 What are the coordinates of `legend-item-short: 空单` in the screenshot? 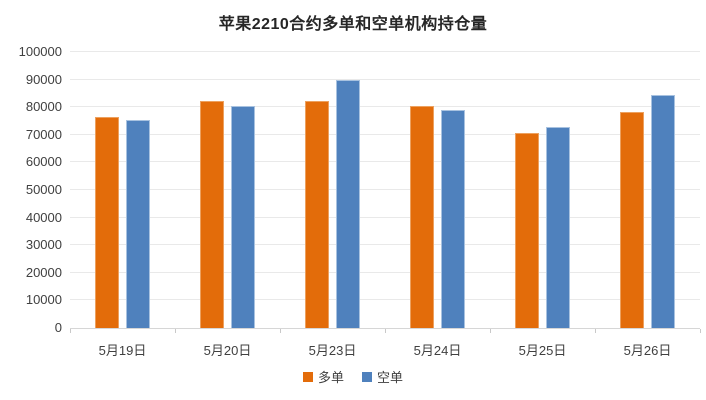 It's located at (382, 376).